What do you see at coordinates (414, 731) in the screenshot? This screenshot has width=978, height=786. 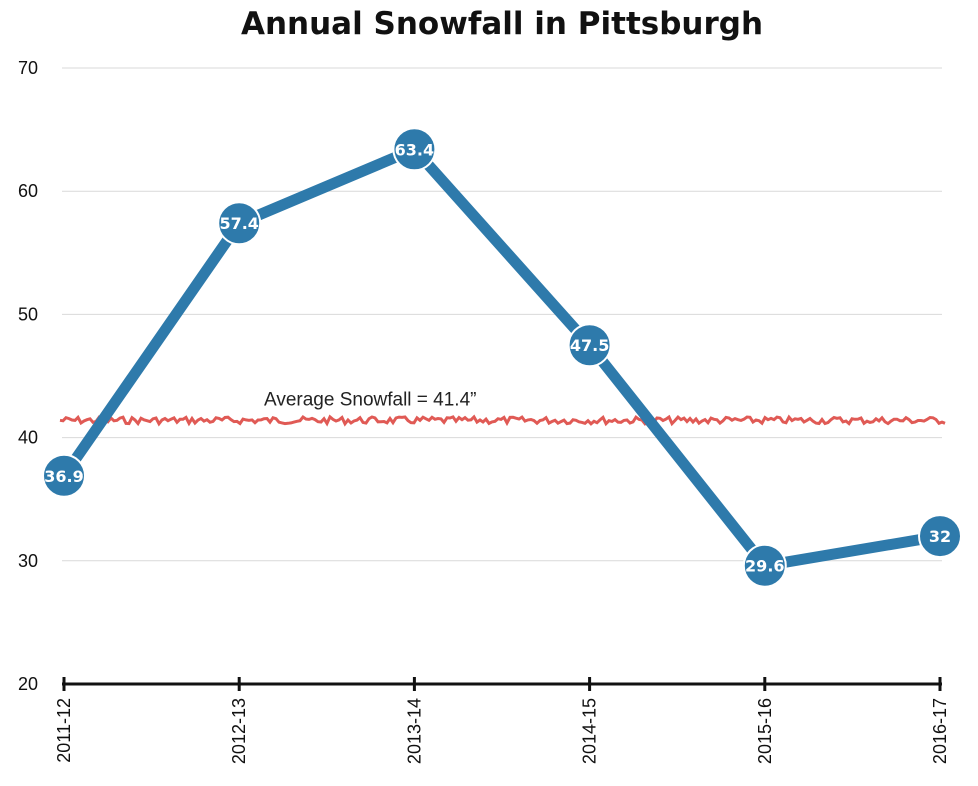 I see `x-tick-label: 2013-14` at bounding box center [414, 731].